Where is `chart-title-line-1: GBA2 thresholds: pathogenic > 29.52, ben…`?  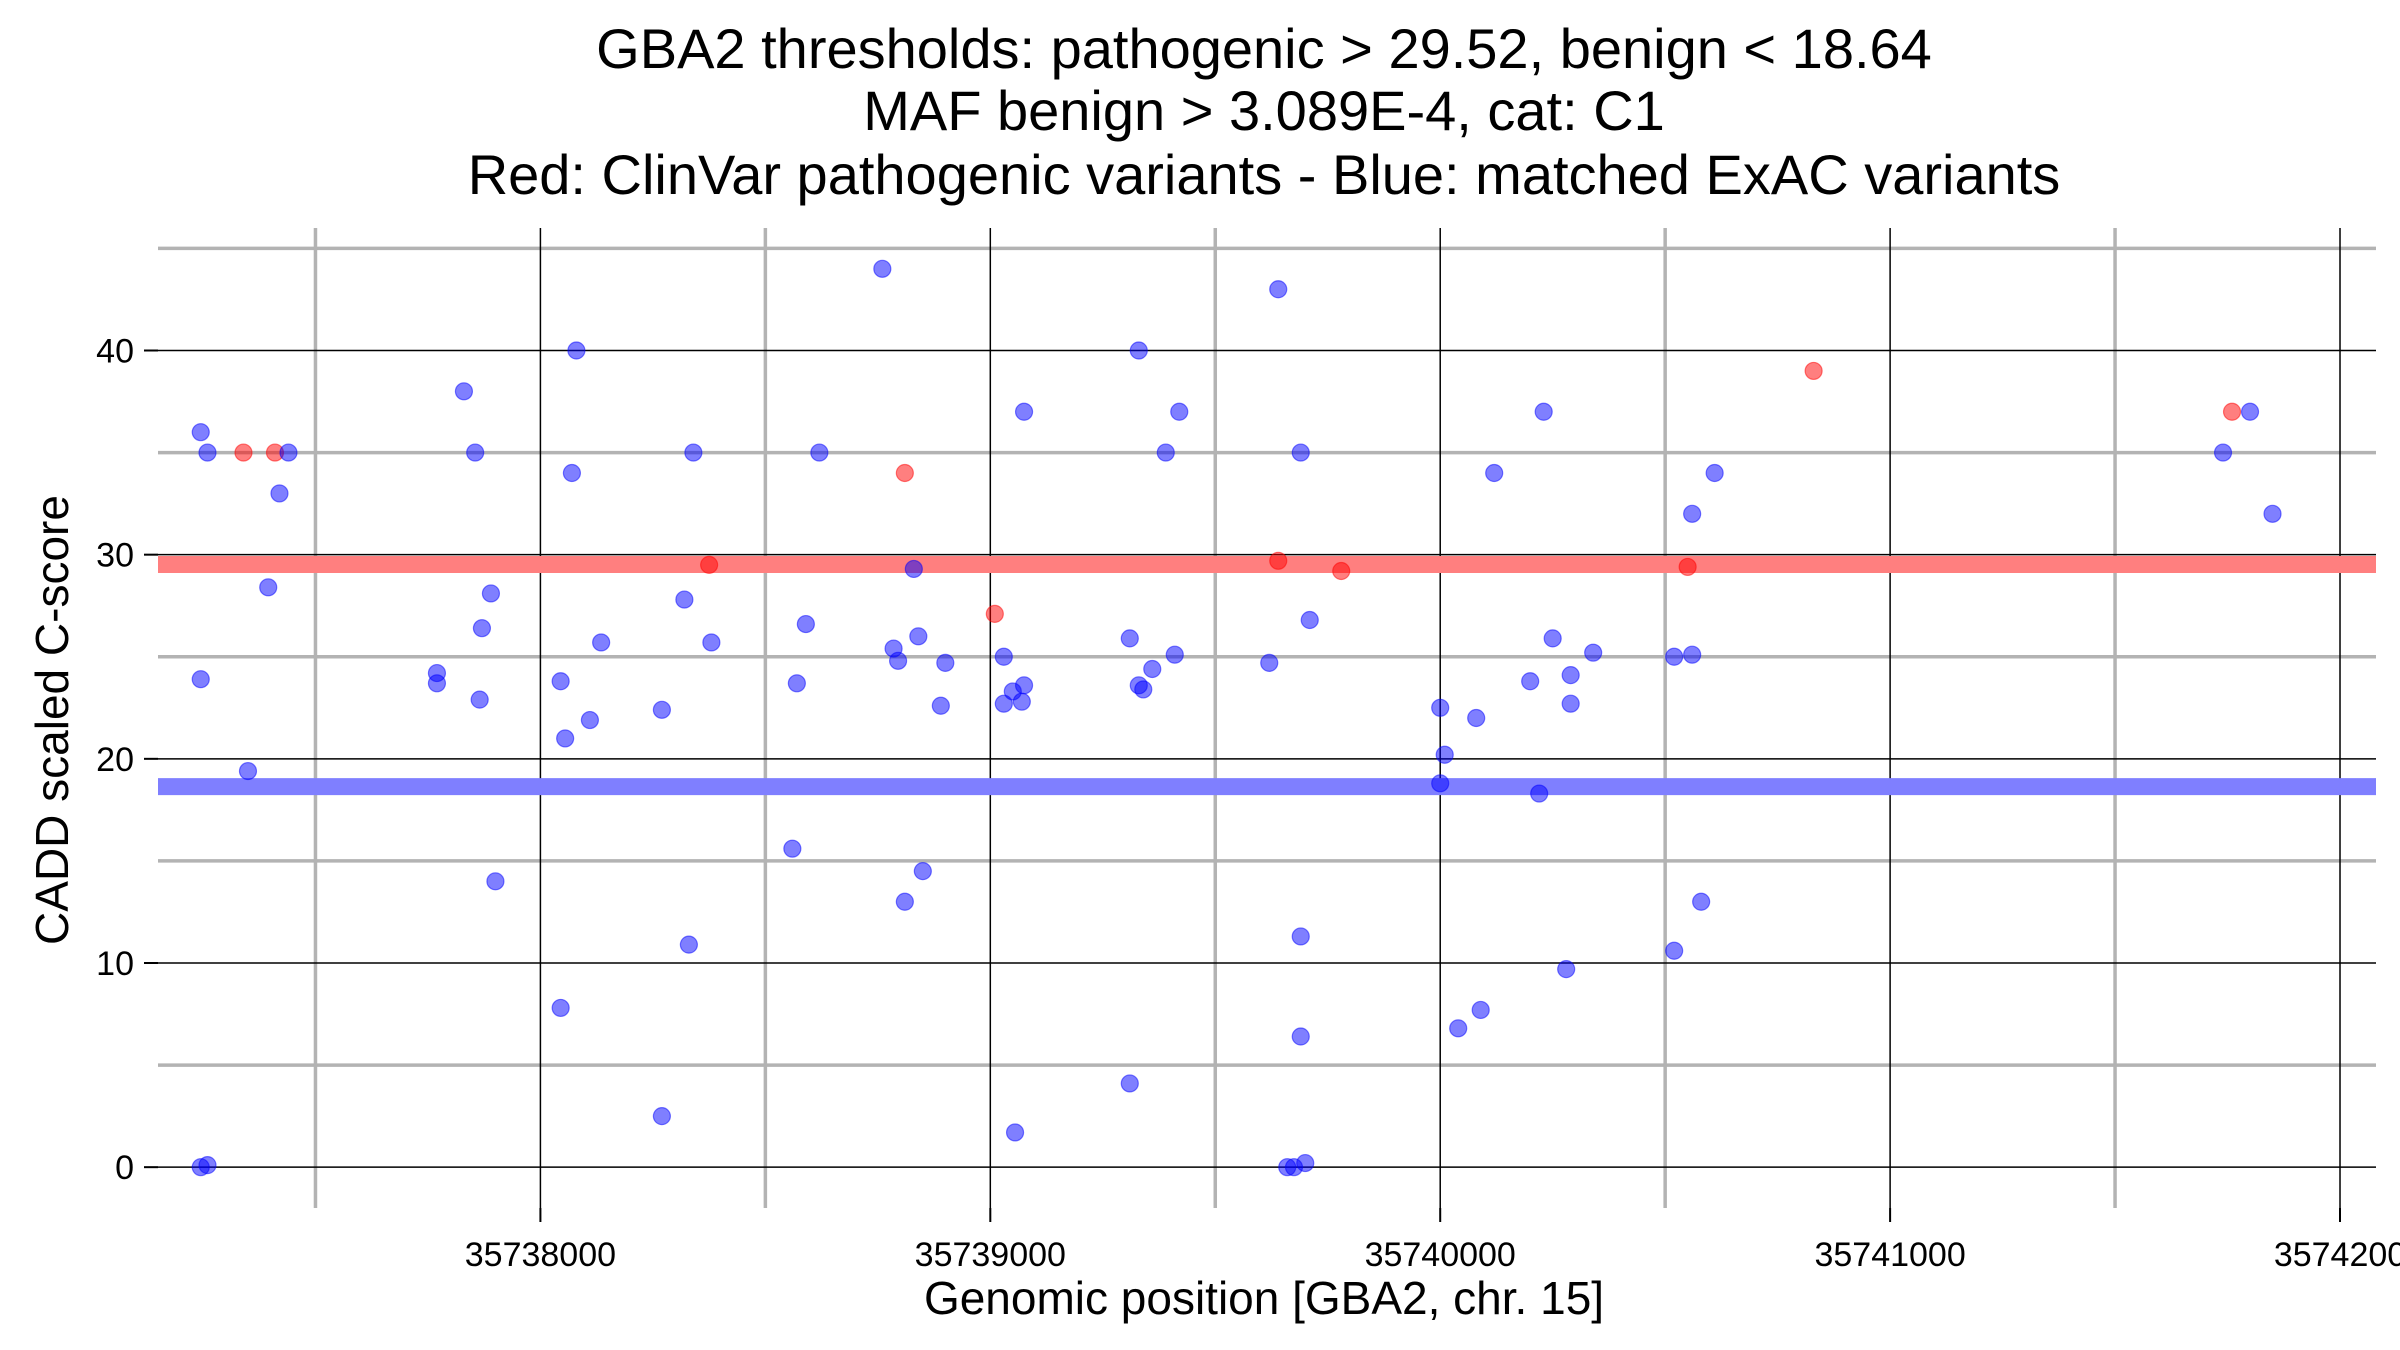
chart-title-line-1: GBA2 thresholds: pathogenic > 29.52, ben… is located at coordinates (1264, 48).